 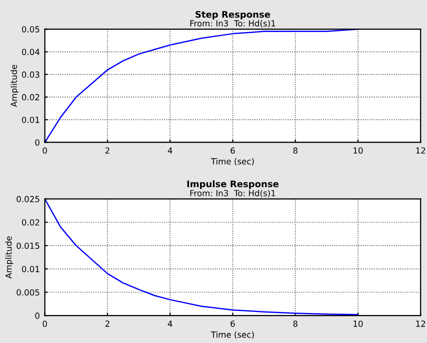 I want to click on y-tick-label: 0.03, so click(x=31, y=74).